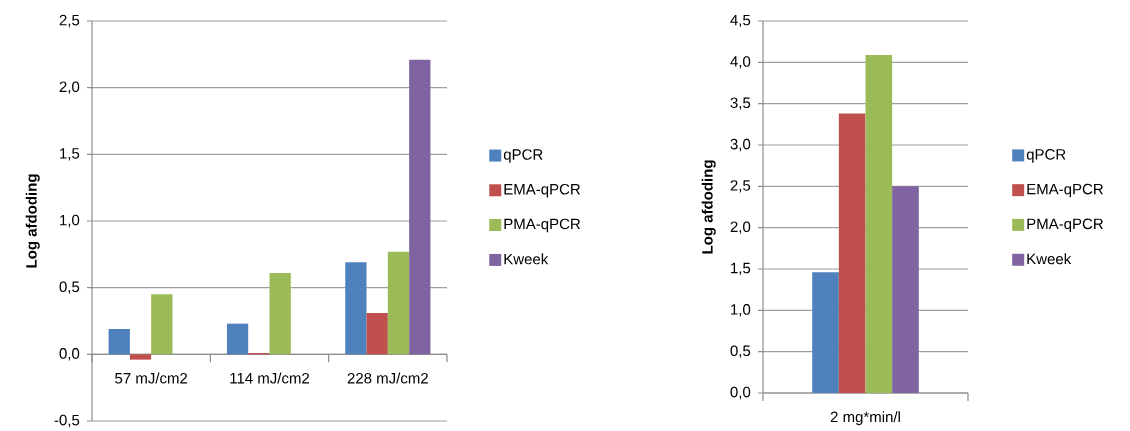  What do you see at coordinates (270, 378) in the screenshot?
I see `x-tick-label: 114 mJ/cm2` at bounding box center [270, 378].